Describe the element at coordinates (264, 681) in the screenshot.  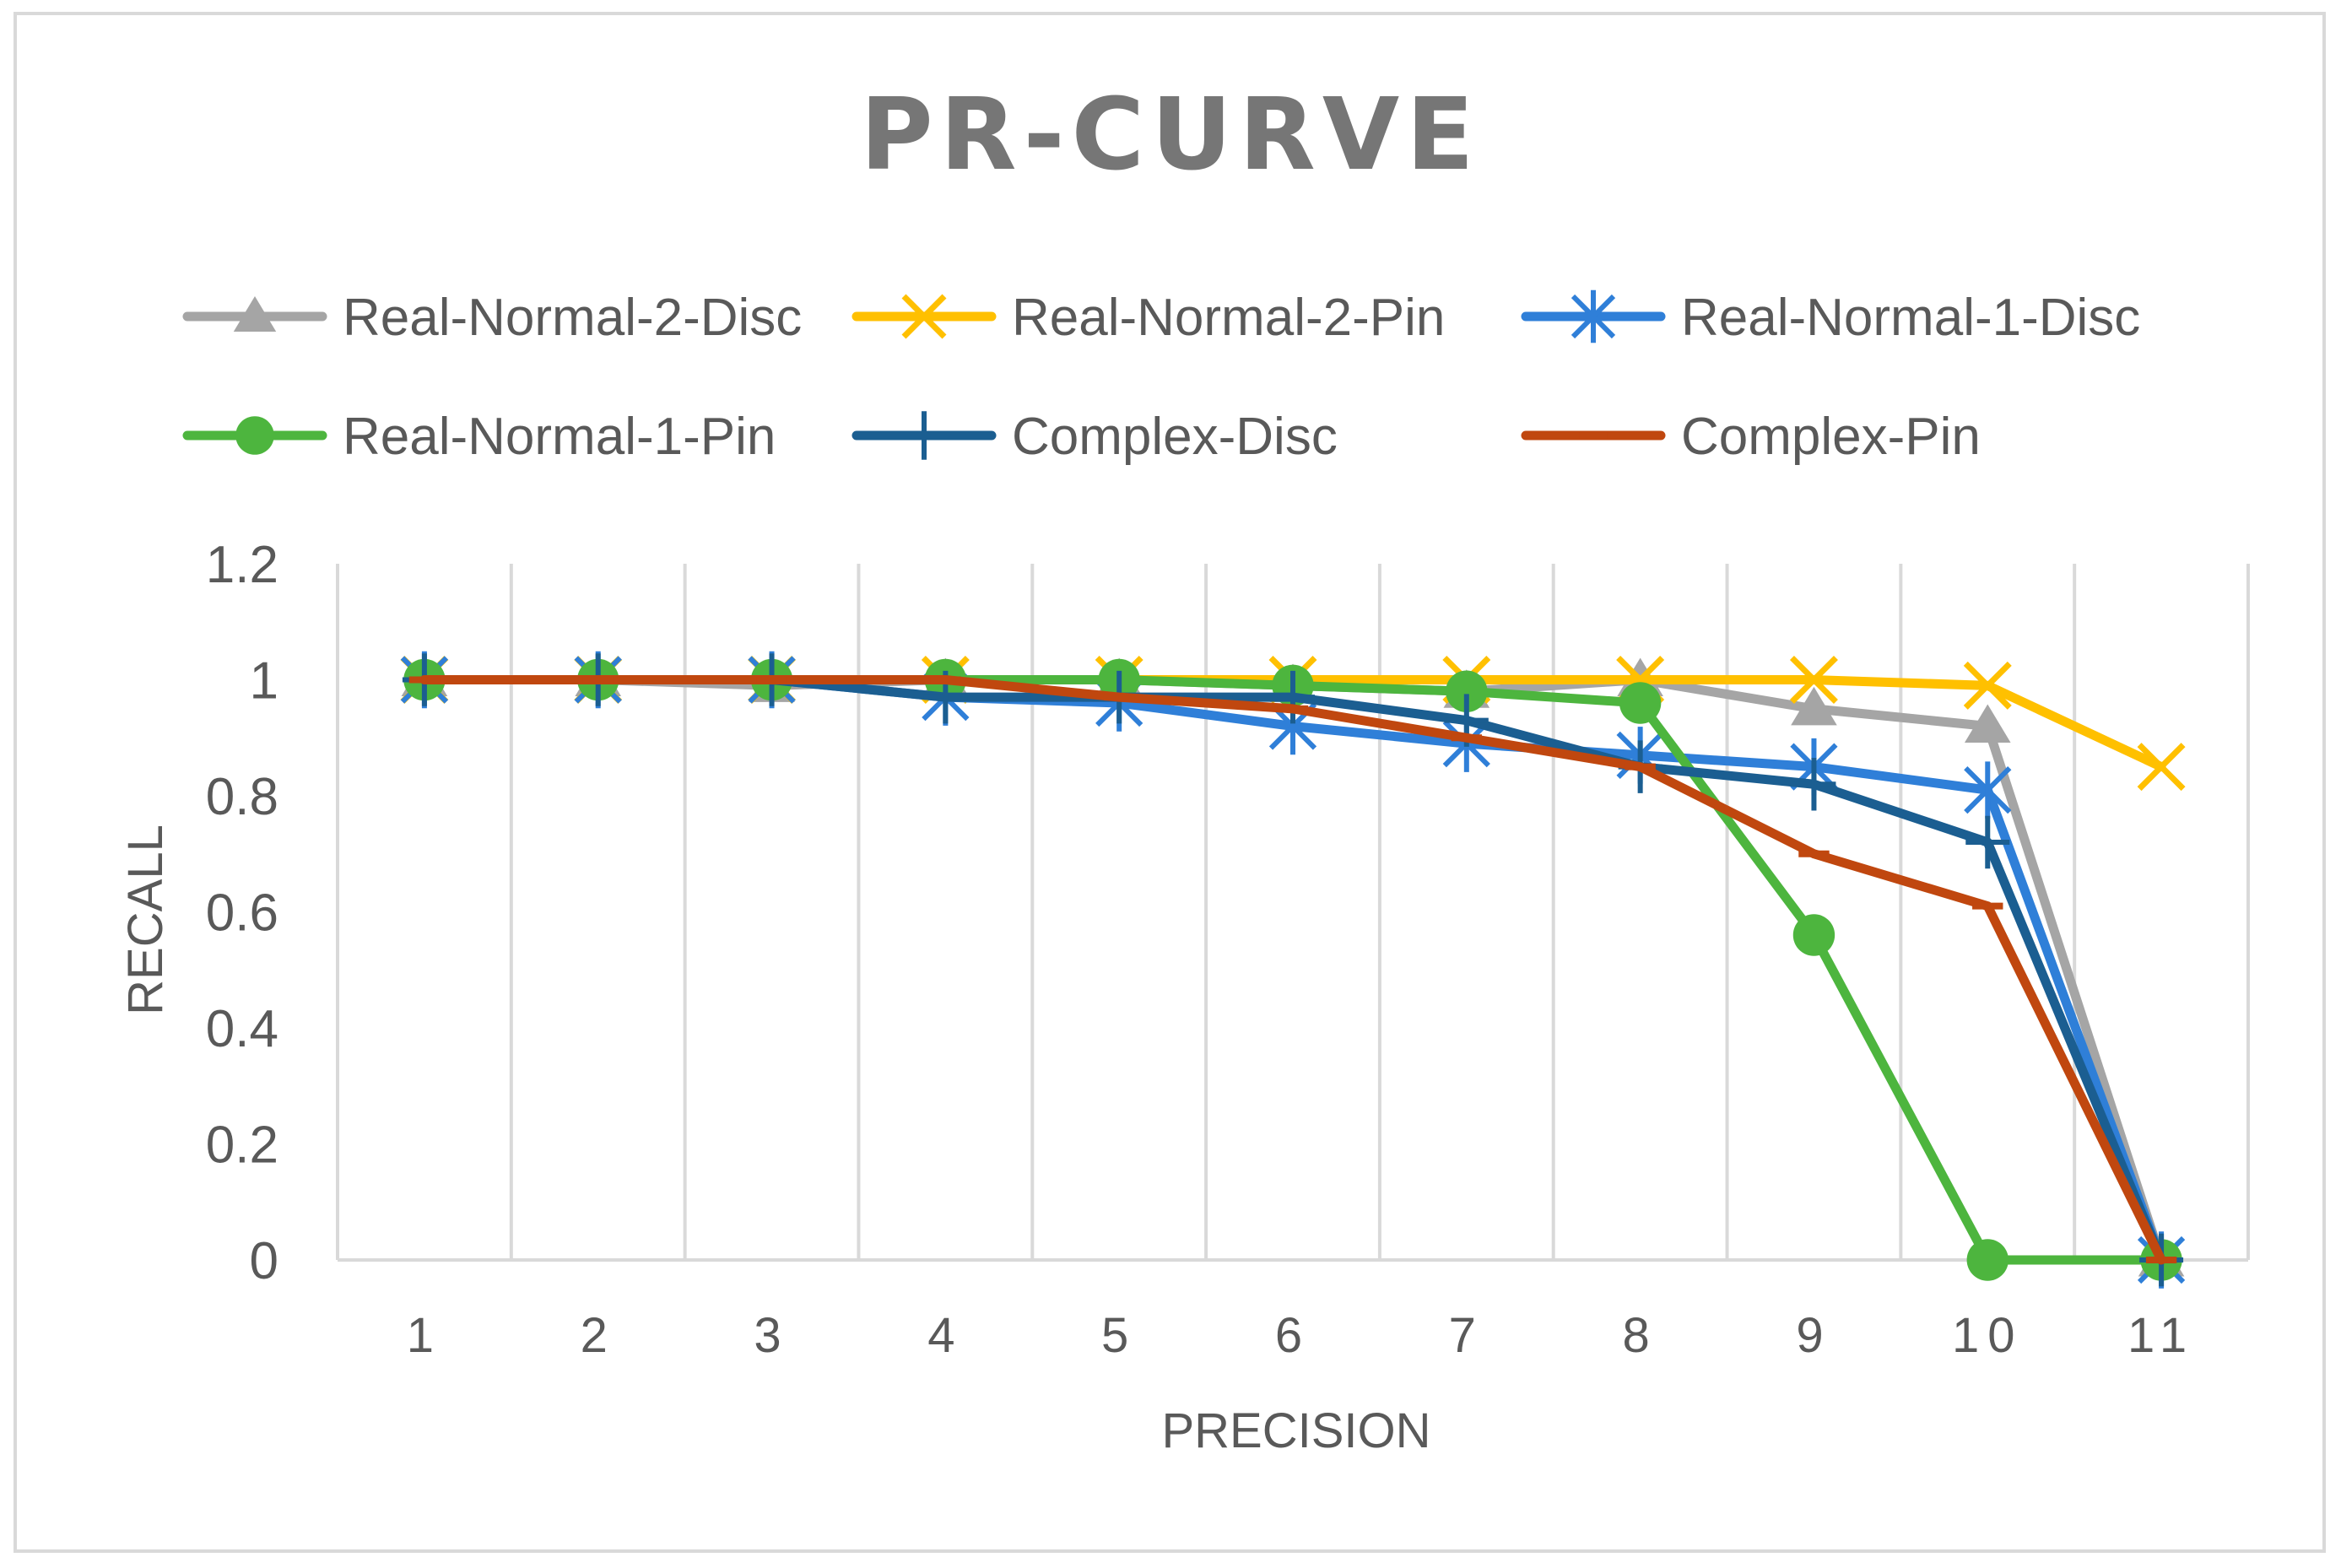
I see `y-tick-label: 1` at that location.